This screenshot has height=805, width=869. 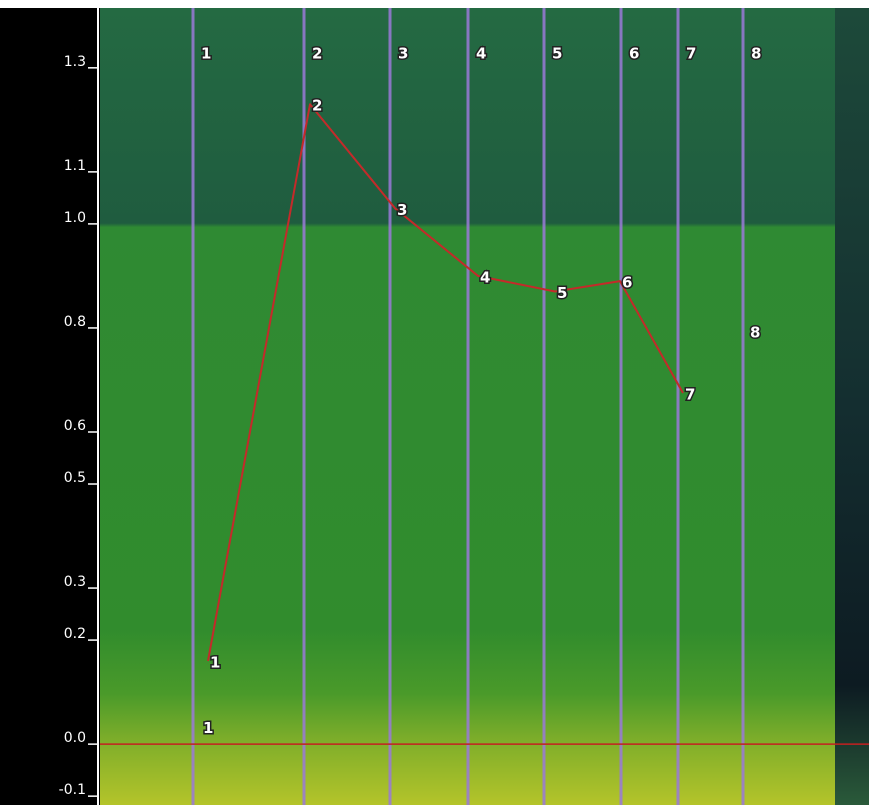 I want to click on y-tick-label: 0.3, so click(x=75, y=582).